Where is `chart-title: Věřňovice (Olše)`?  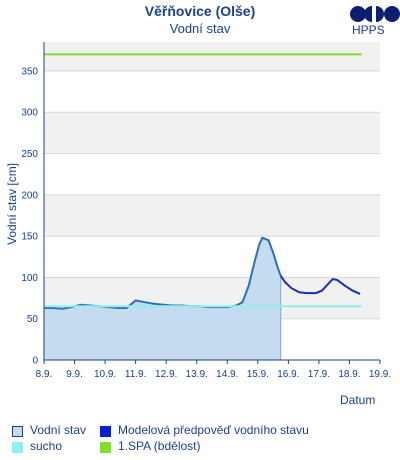 chart-title: Věřňovice (Olše) is located at coordinates (200, 11).